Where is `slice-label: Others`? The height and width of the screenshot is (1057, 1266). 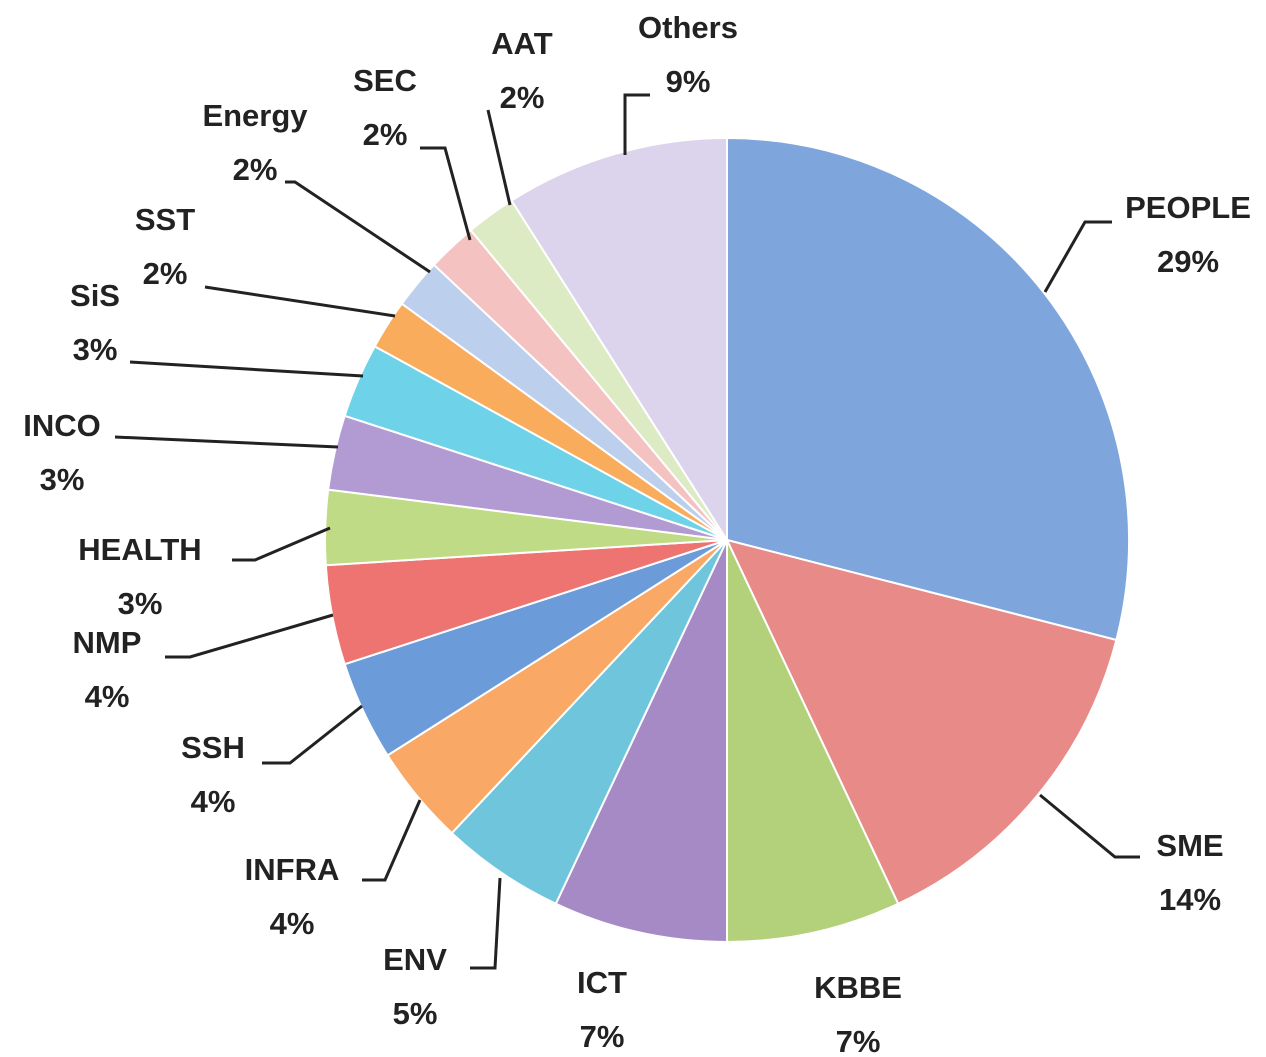
slice-label: Others is located at coordinates (688, 27).